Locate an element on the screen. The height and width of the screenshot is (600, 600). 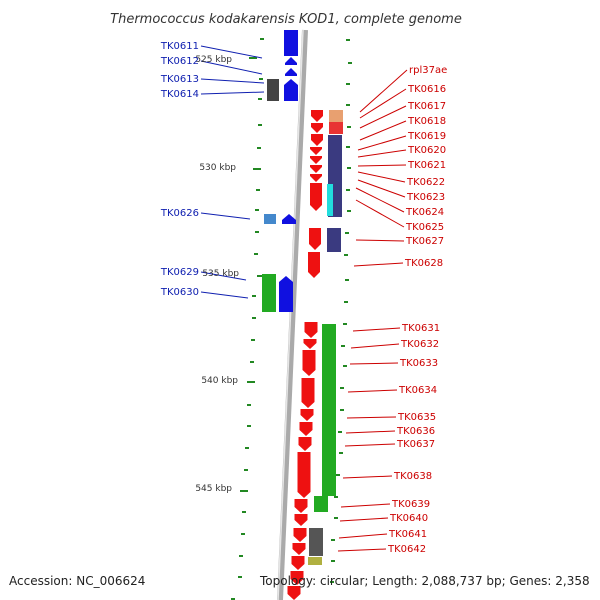
reverse-gene-label: TK0627 is located at coordinates (424, 241).